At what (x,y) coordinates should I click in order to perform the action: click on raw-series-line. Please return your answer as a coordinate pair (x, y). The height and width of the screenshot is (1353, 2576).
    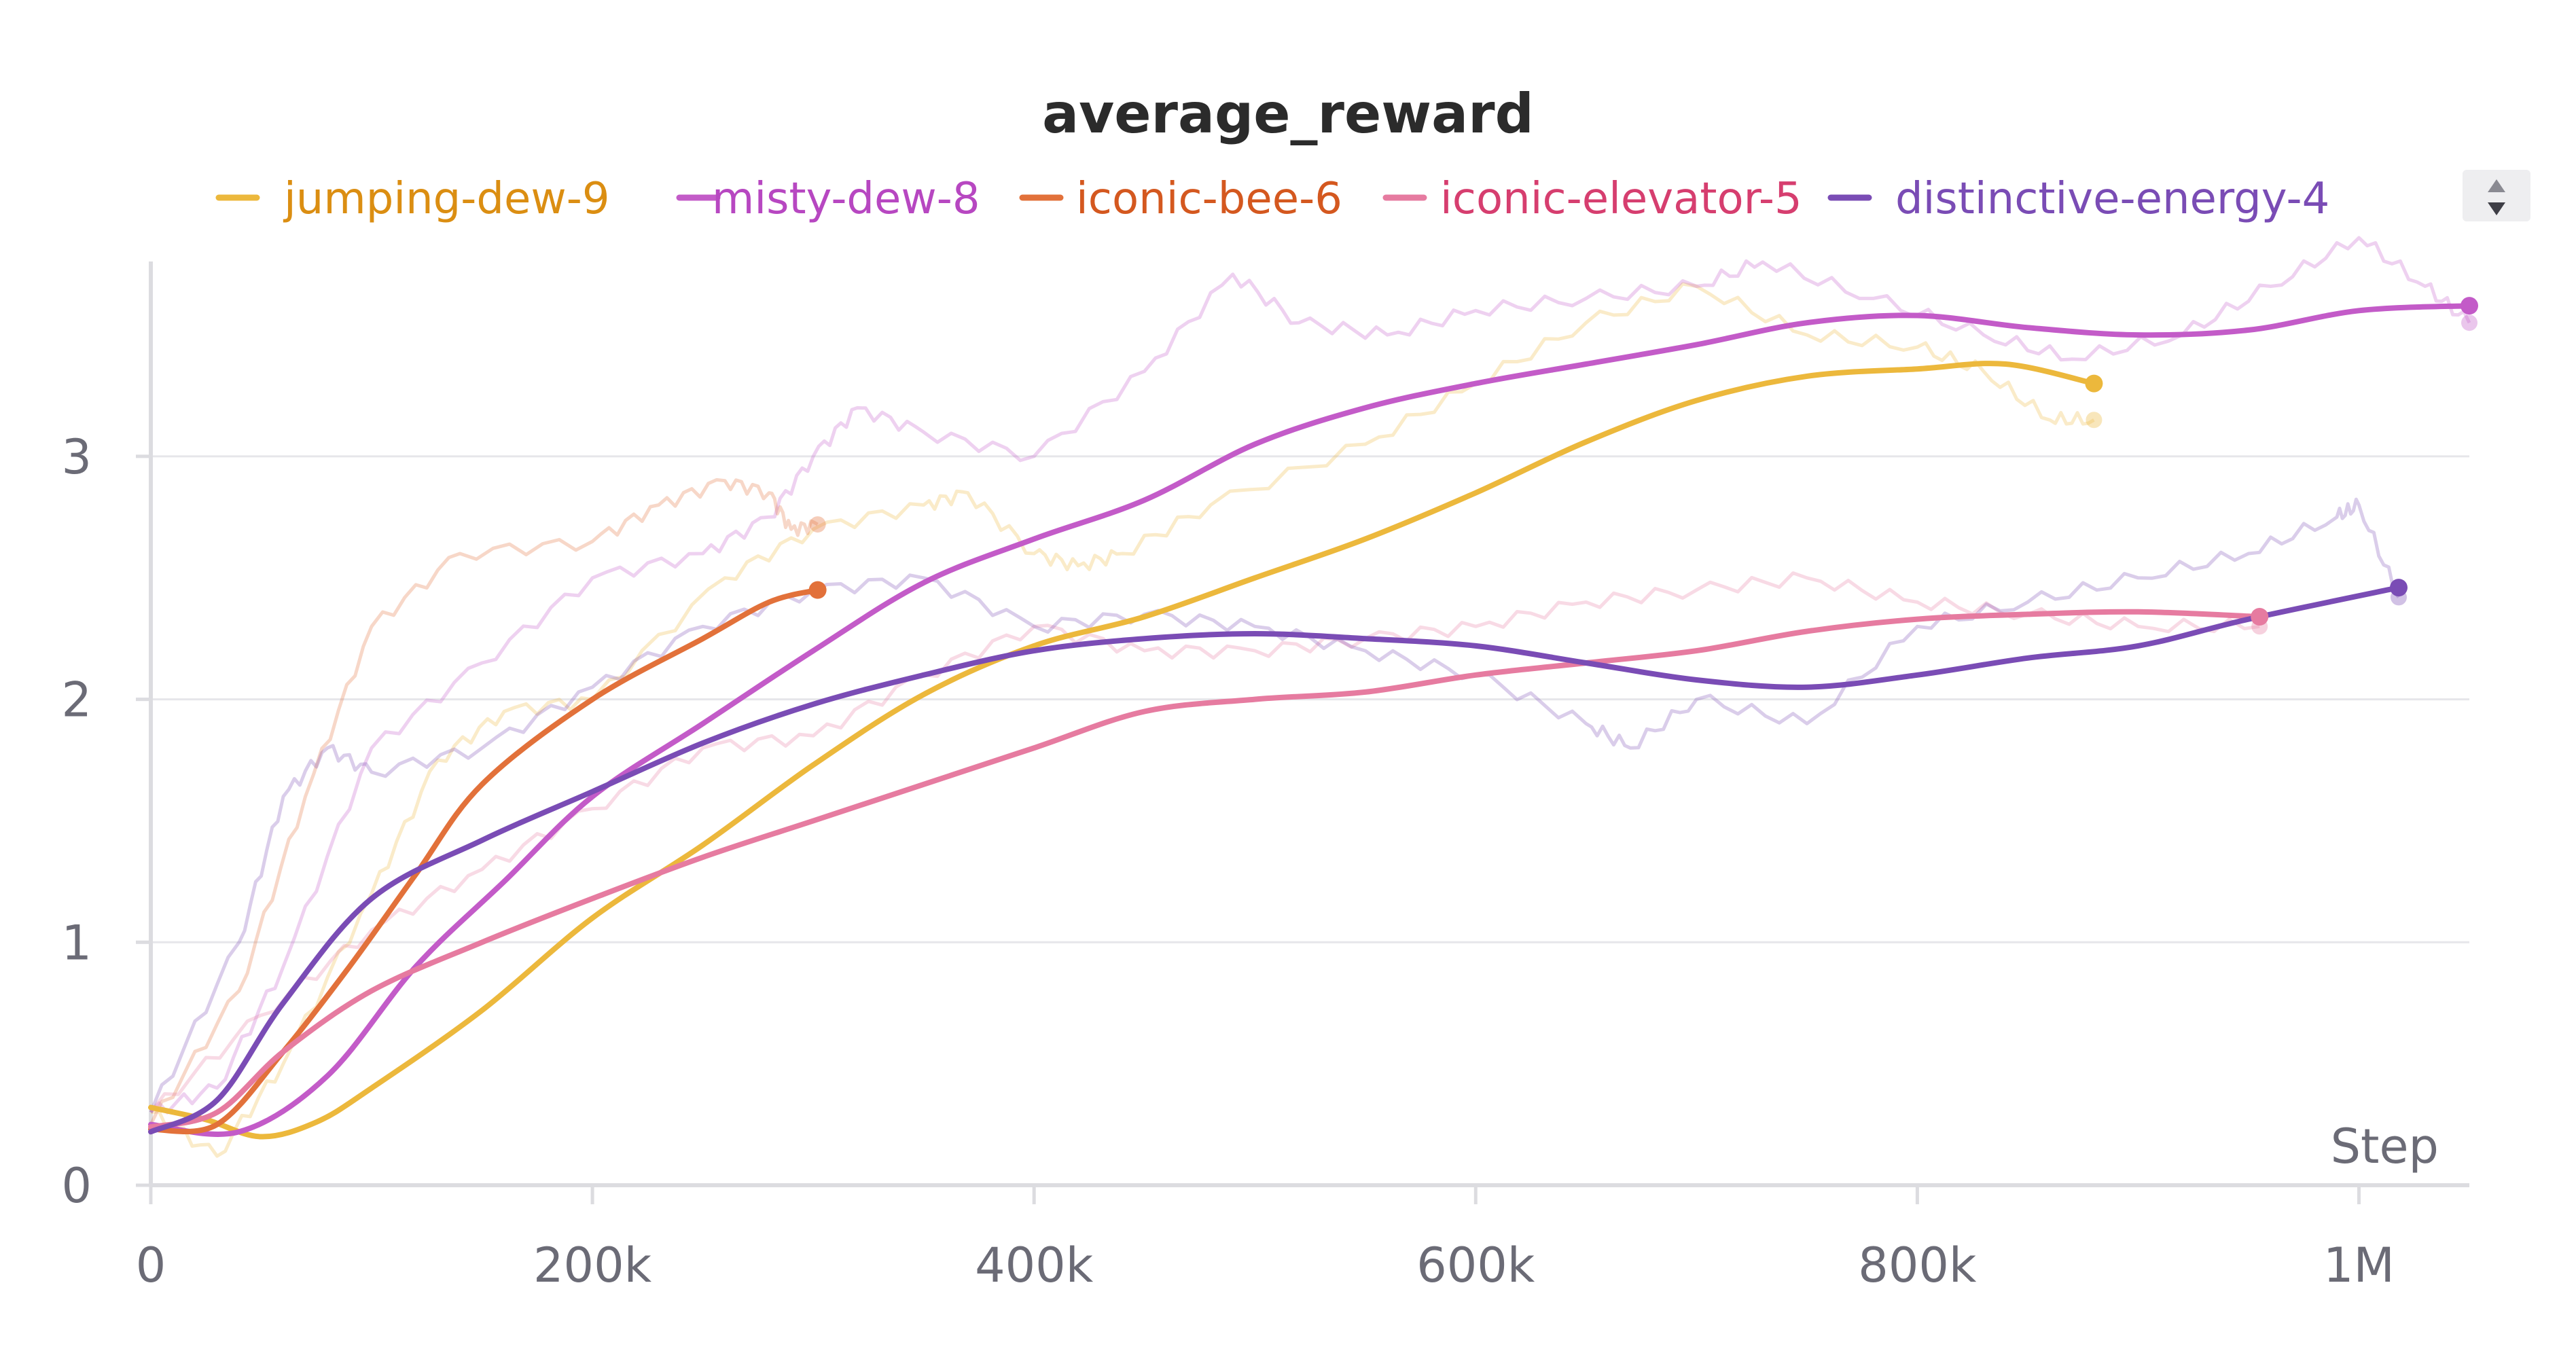
    Looking at the image, I should click on (484, 801).